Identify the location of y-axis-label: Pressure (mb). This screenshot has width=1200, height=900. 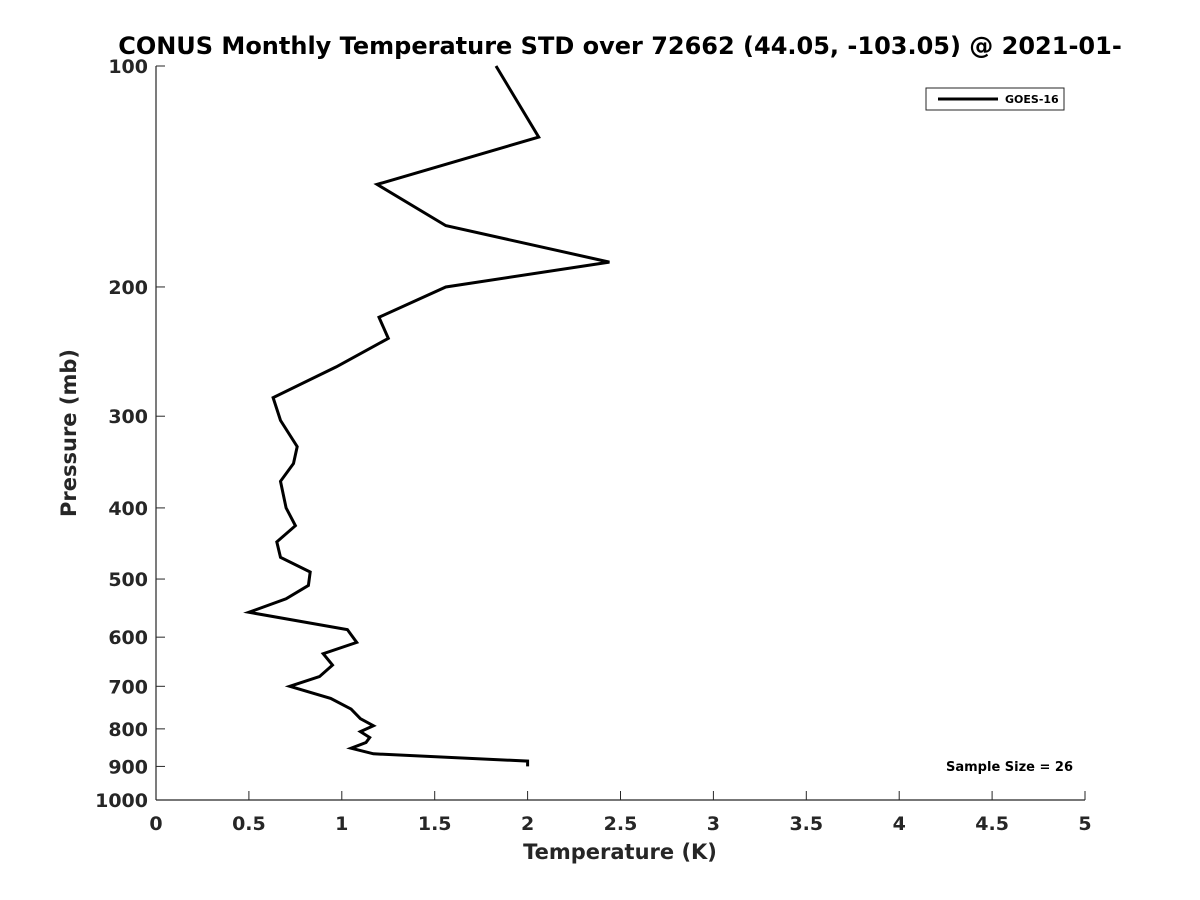
(69, 433).